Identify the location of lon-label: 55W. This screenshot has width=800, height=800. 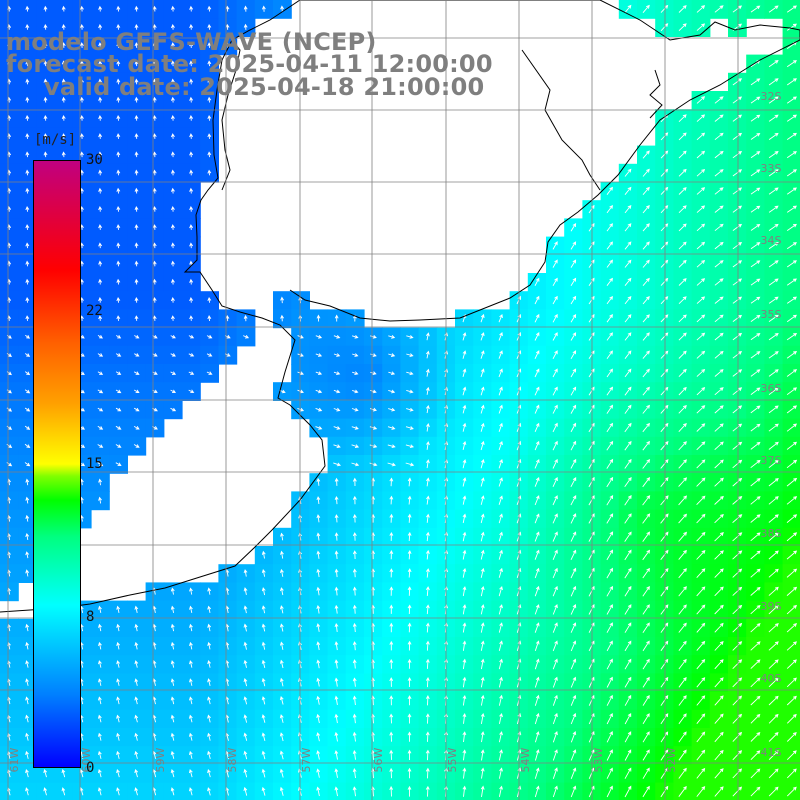
(452, 759).